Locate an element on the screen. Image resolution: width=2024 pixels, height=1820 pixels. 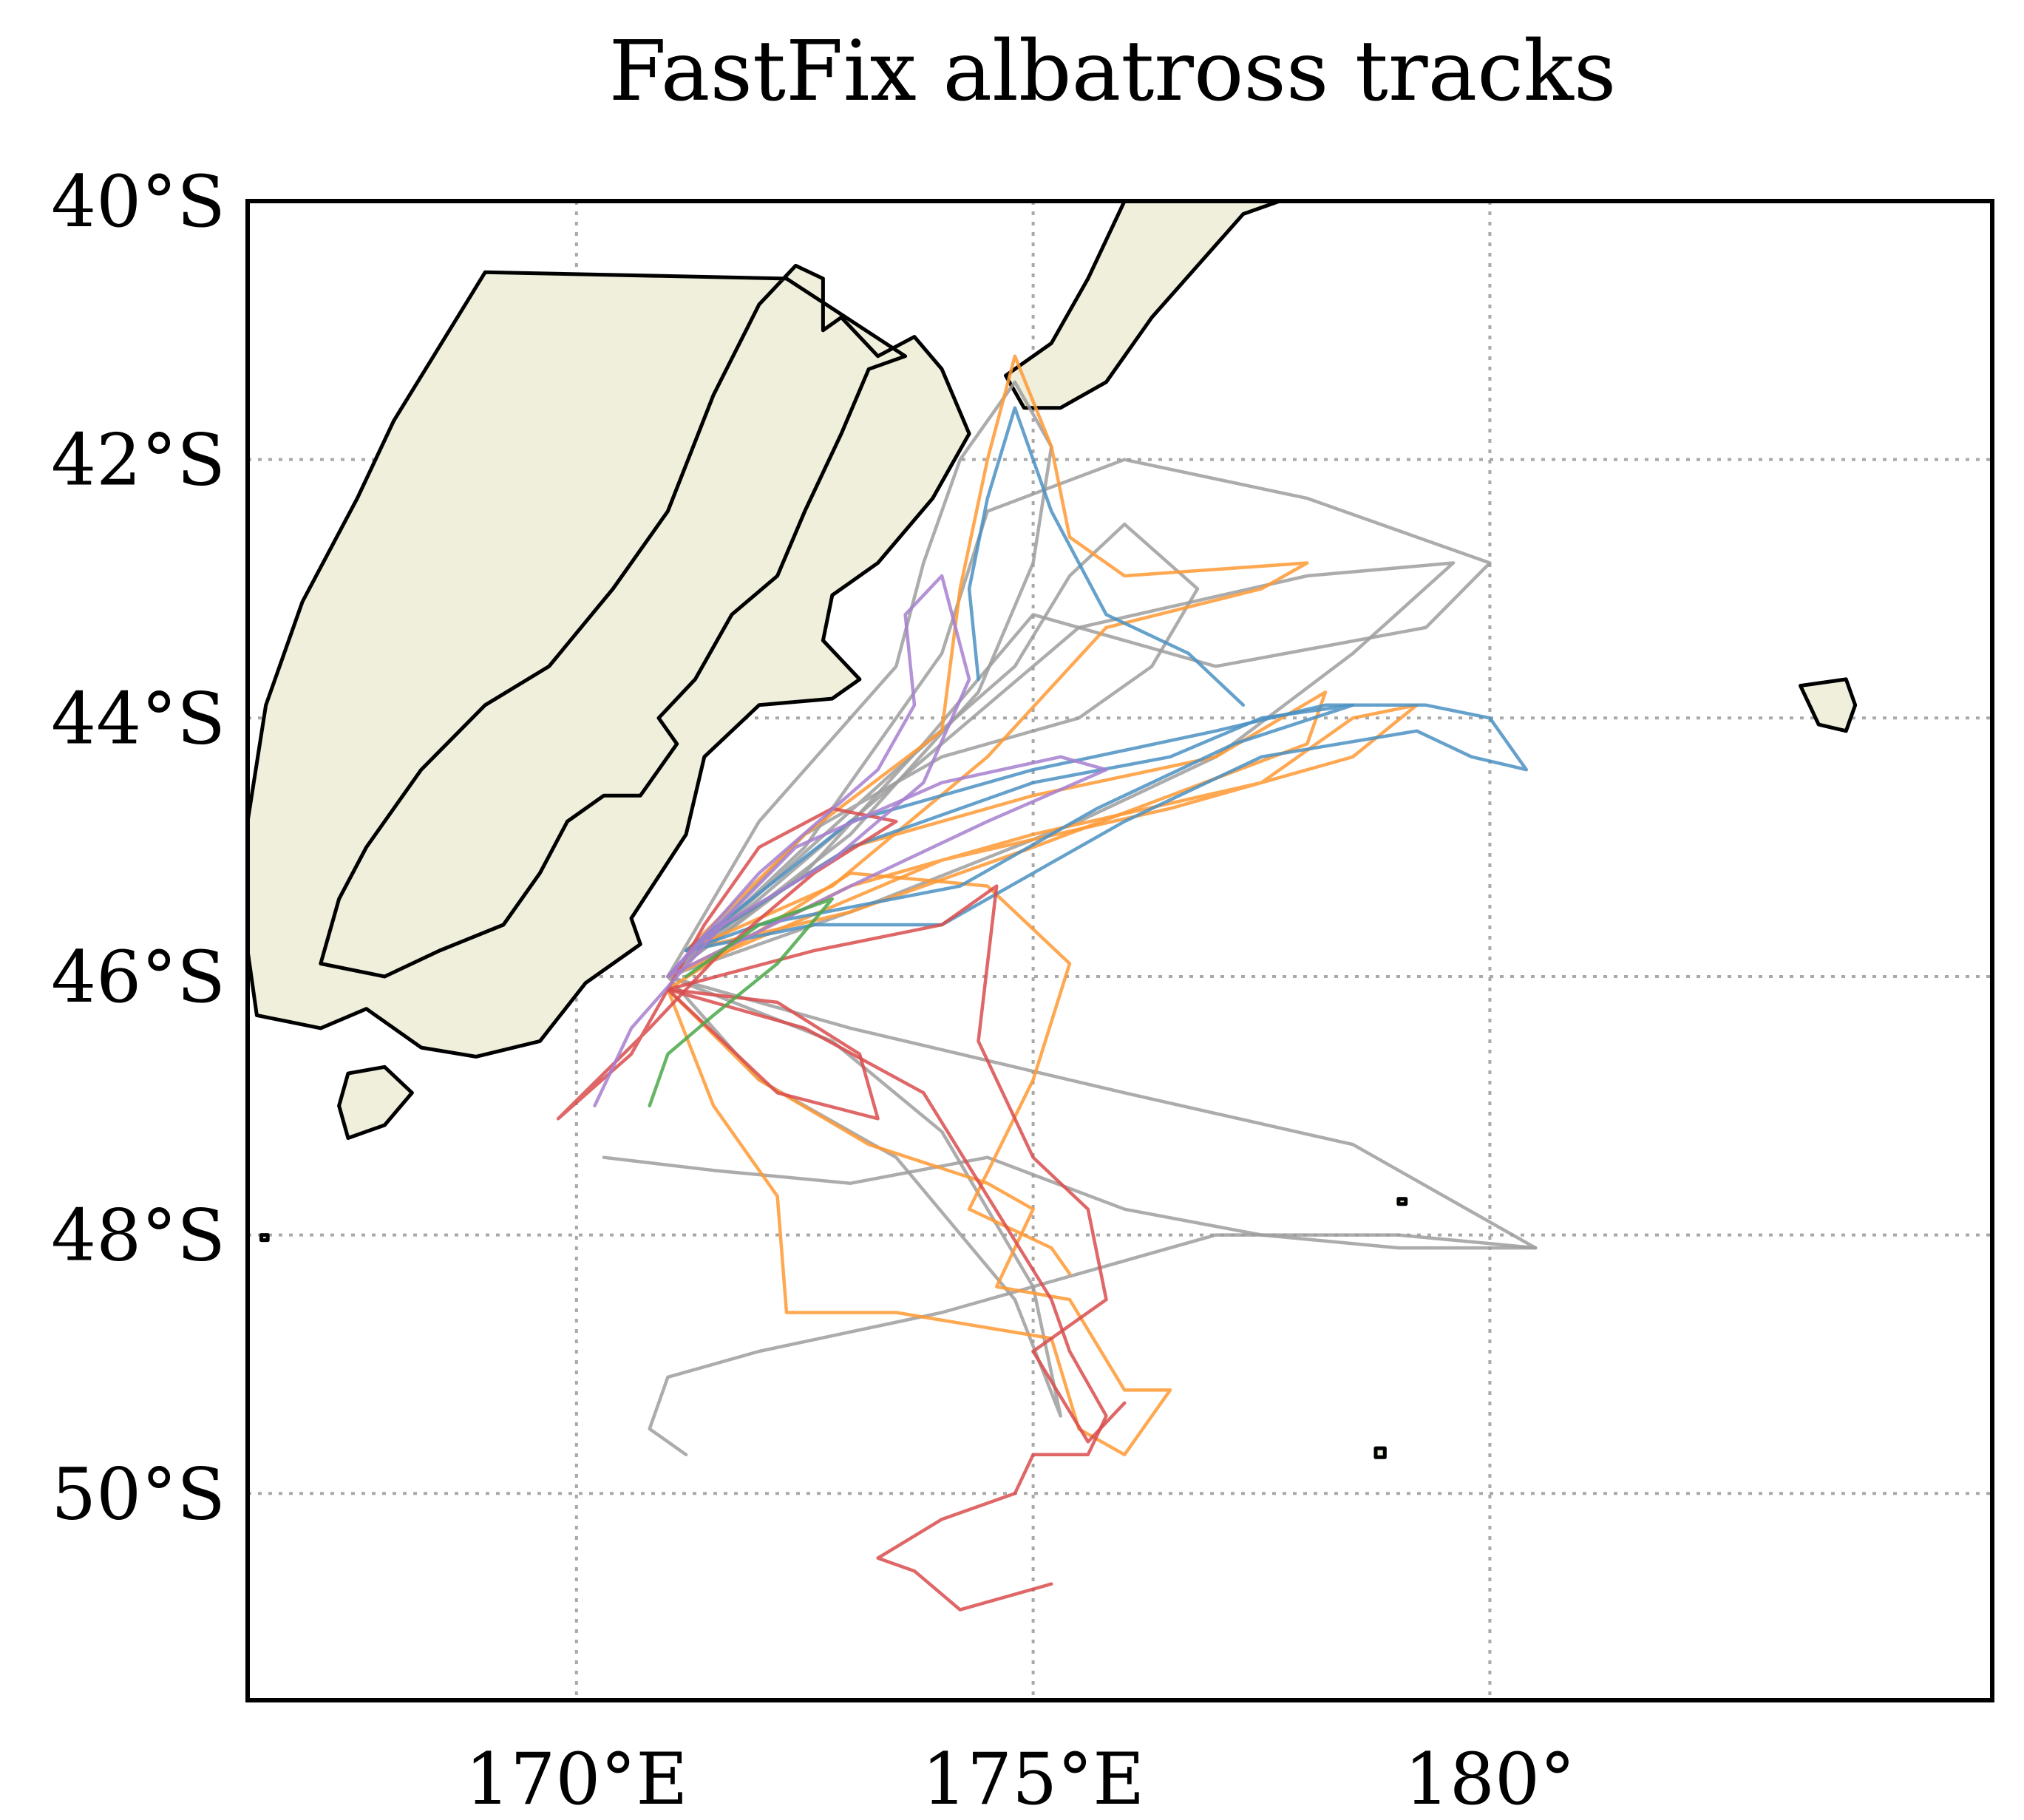
antipodes-island is located at coordinates (1380, 1452).